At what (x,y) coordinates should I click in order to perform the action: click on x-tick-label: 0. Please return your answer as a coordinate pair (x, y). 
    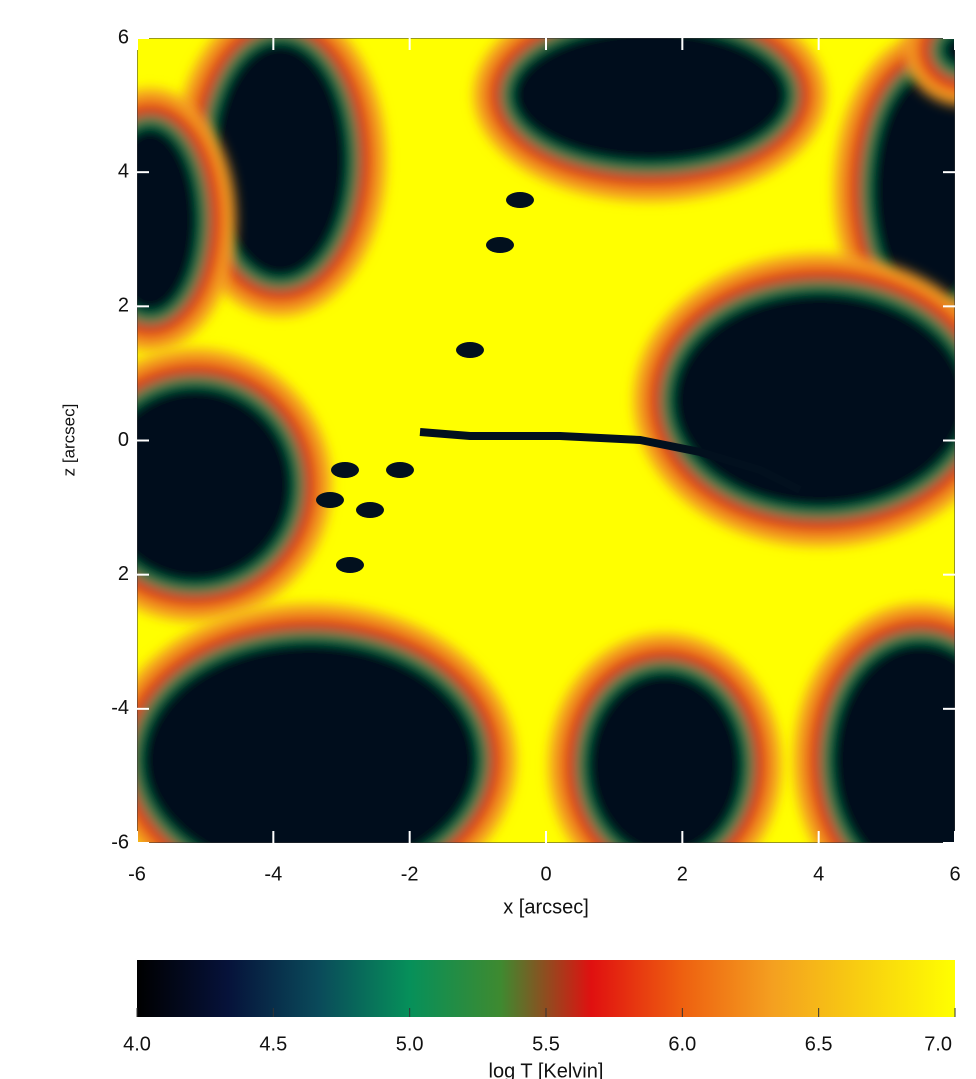
    Looking at the image, I should click on (545, 874).